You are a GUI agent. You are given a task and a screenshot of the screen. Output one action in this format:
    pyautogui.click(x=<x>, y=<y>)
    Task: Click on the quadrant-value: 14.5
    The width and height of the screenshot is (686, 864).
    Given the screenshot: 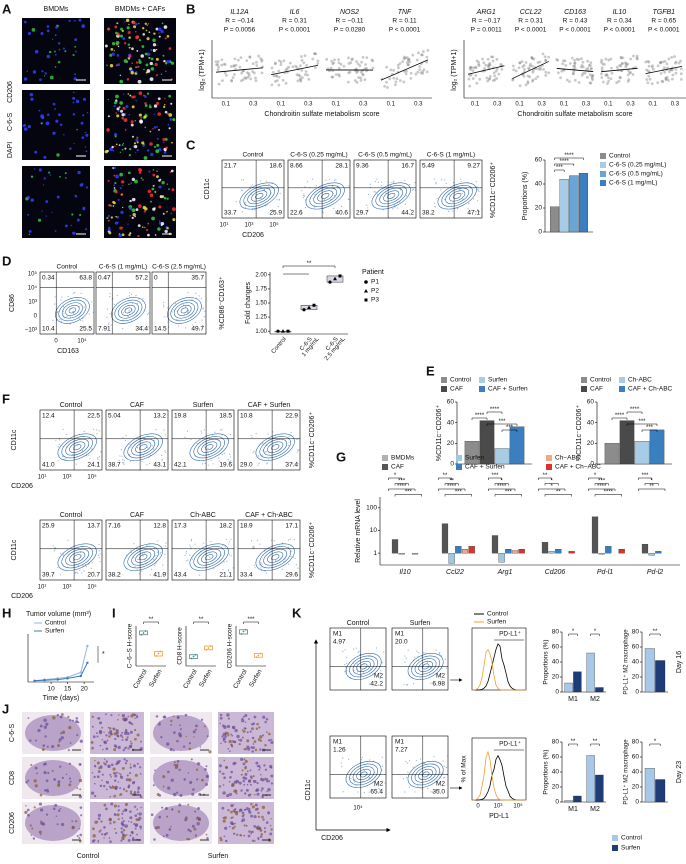 What is the action you would take?
    pyautogui.click(x=160, y=329)
    